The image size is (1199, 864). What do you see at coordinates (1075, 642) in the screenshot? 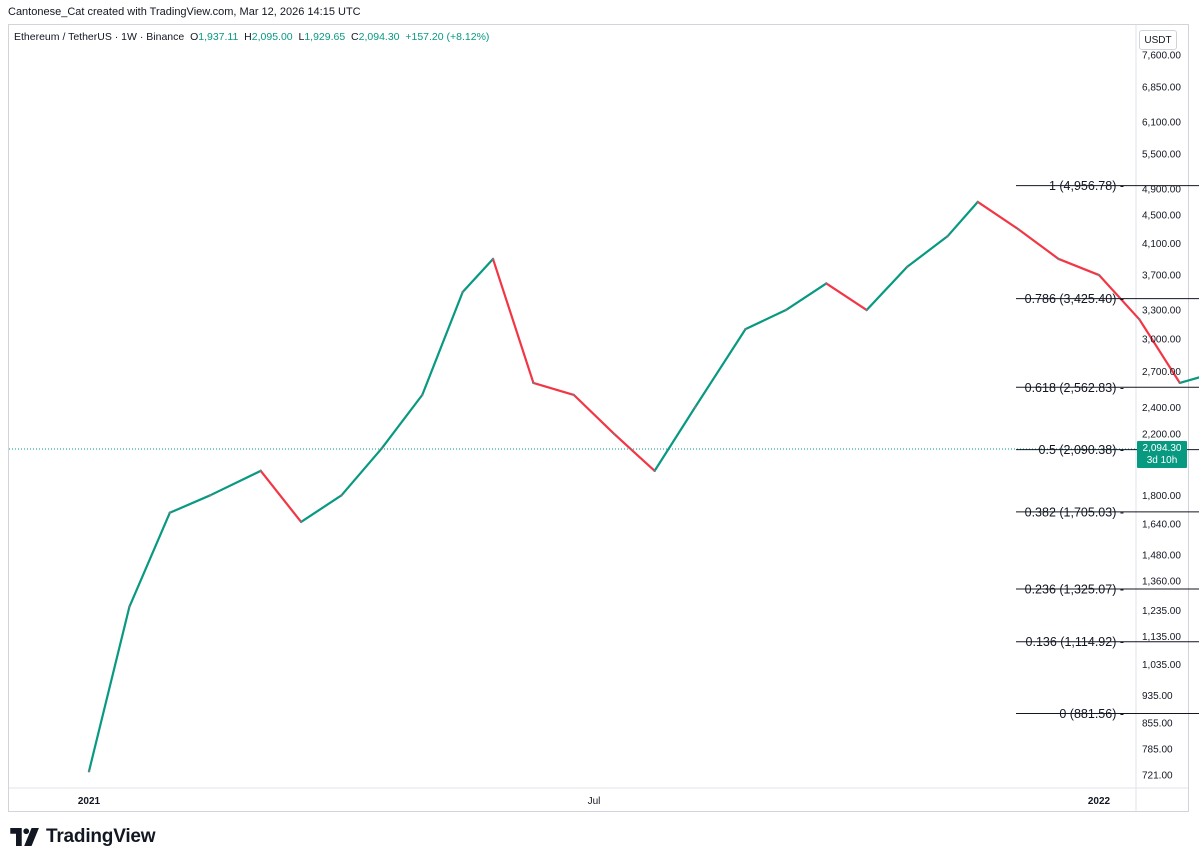
I see `fib-level-label: 0.136 (1,114.92) -` at bounding box center [1075, 642].